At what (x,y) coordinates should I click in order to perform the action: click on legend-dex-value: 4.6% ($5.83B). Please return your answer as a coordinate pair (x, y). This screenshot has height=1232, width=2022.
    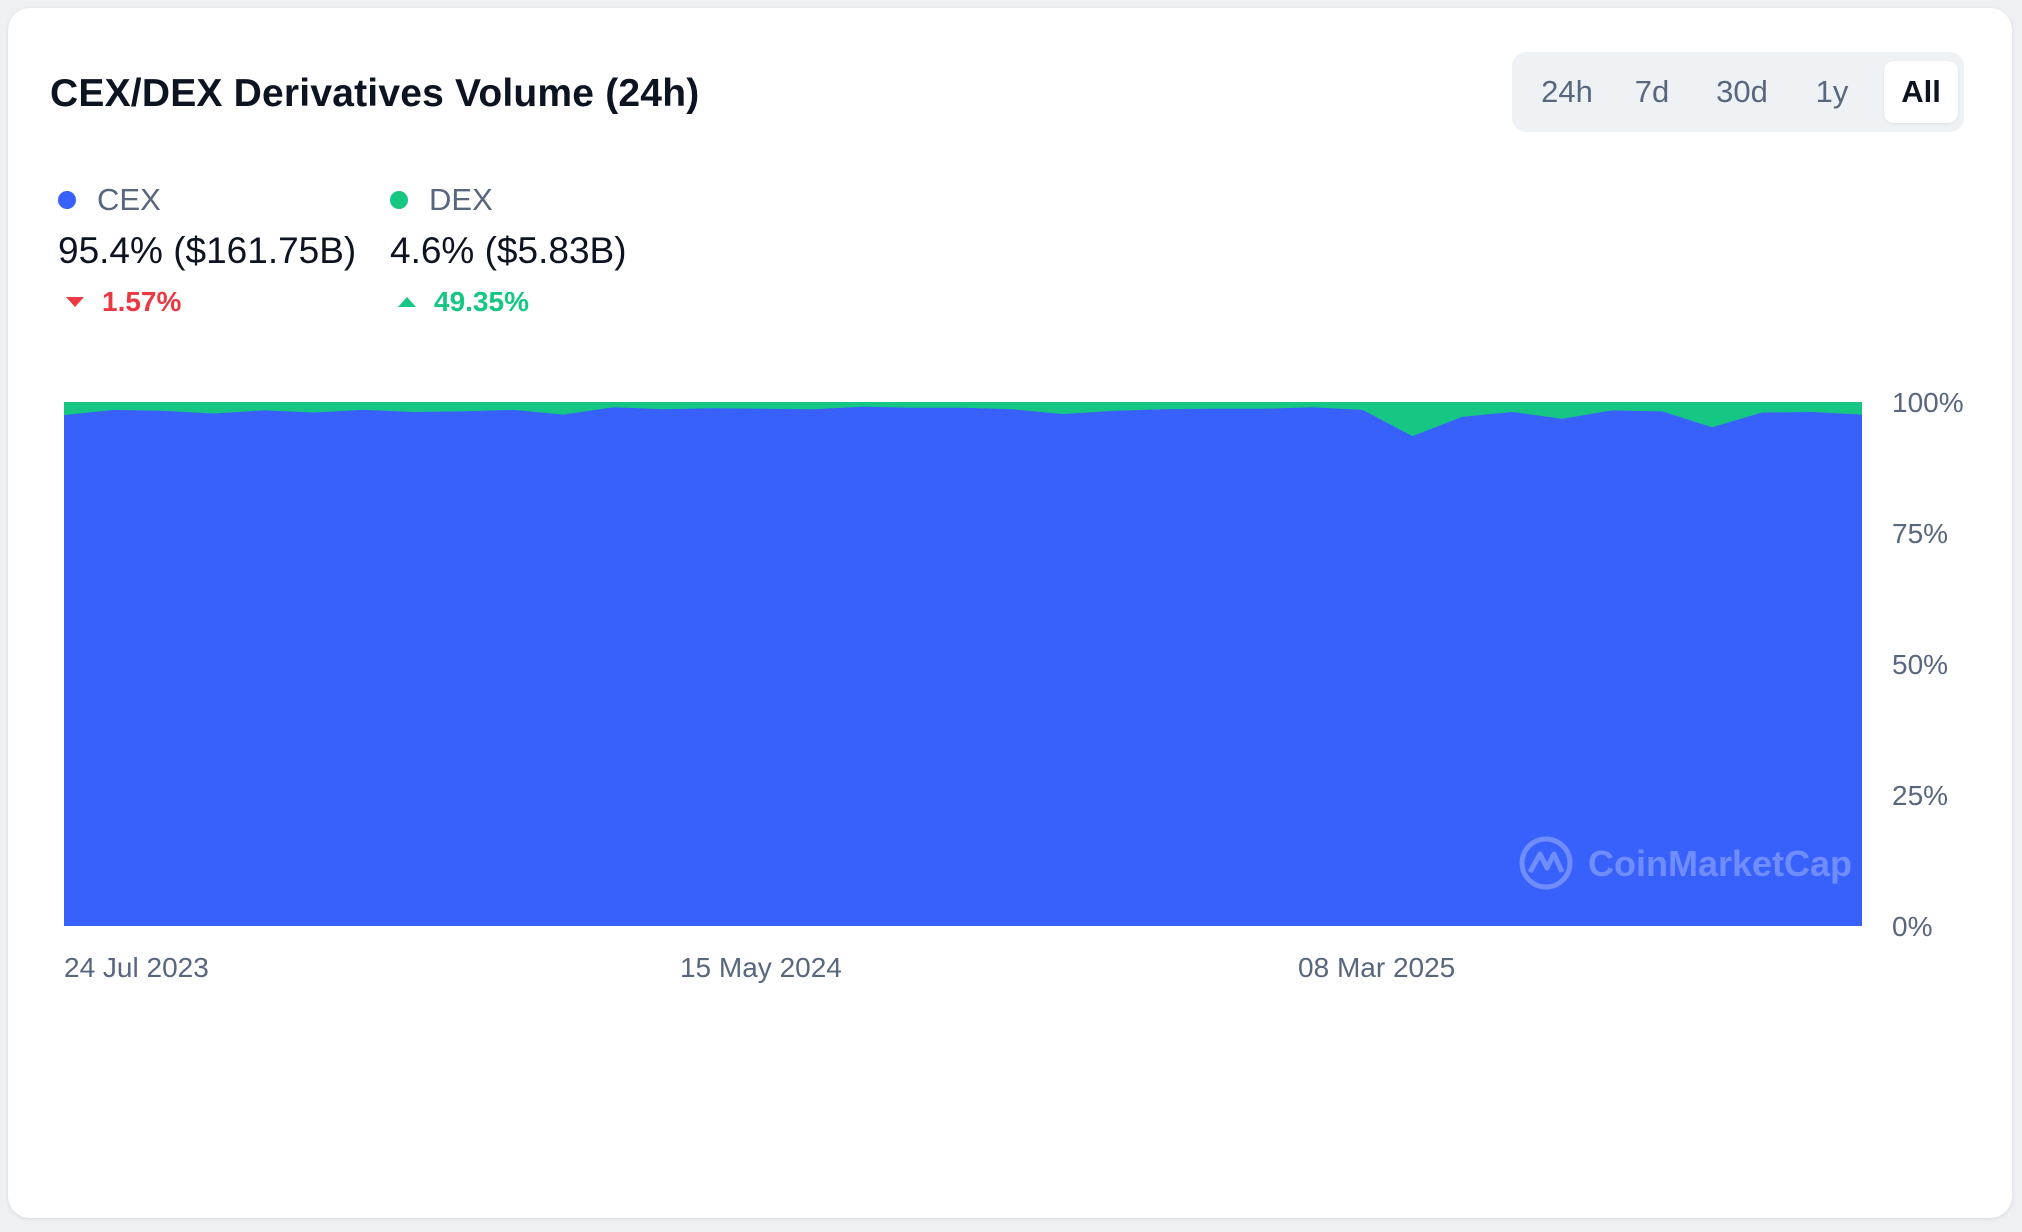
    Looking at the image, I should click on (508, 250).